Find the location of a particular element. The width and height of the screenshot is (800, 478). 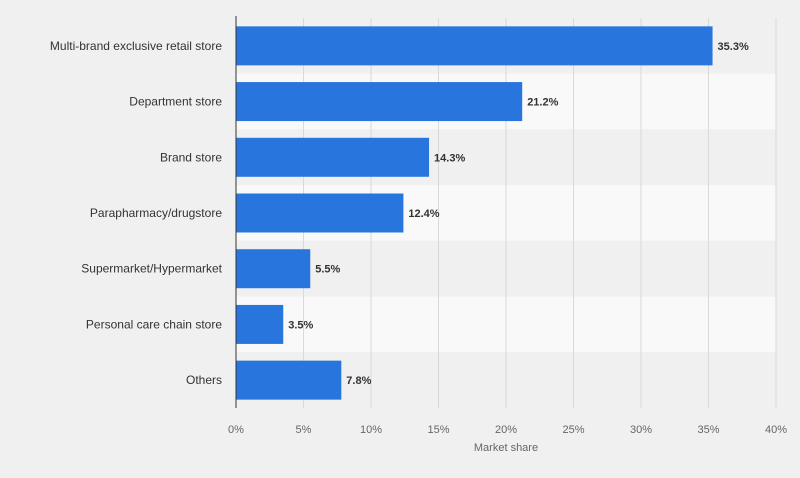

category-label: Parapharmacy/drugstore is located at coordinates (156, 213).